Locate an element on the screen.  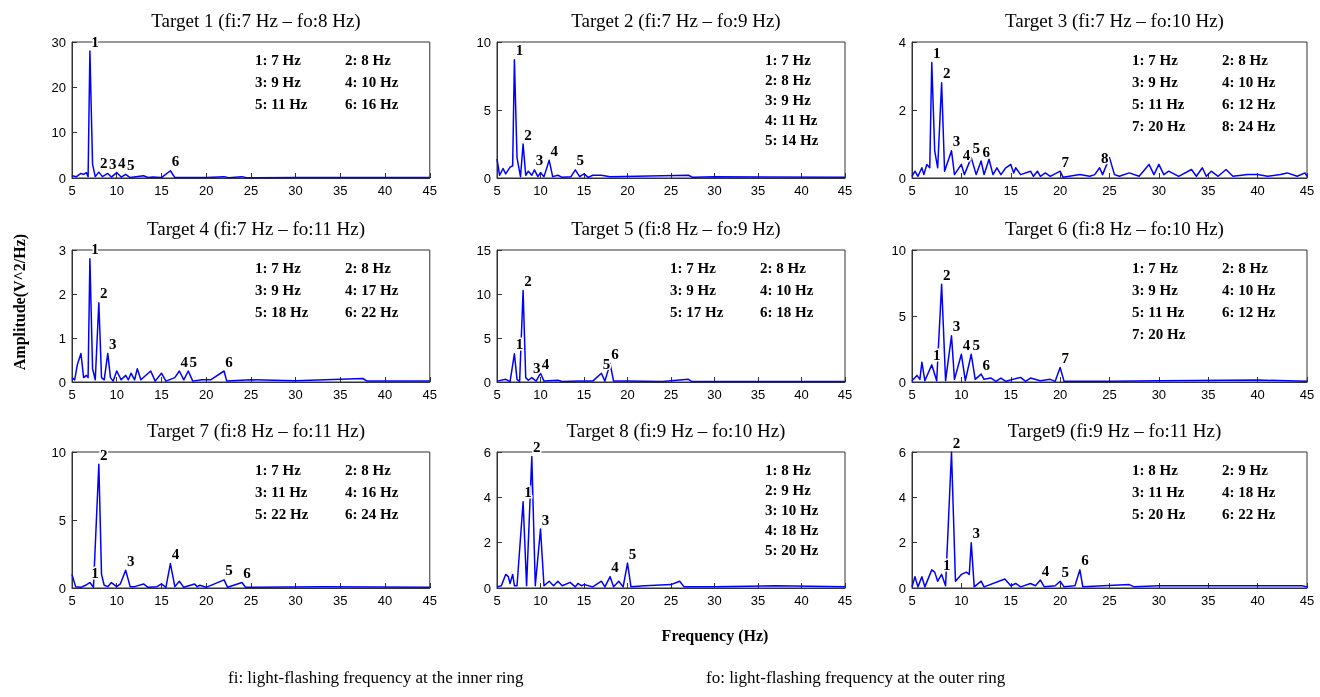
y-tick-label: 1 is located at coordinates (62, 338).